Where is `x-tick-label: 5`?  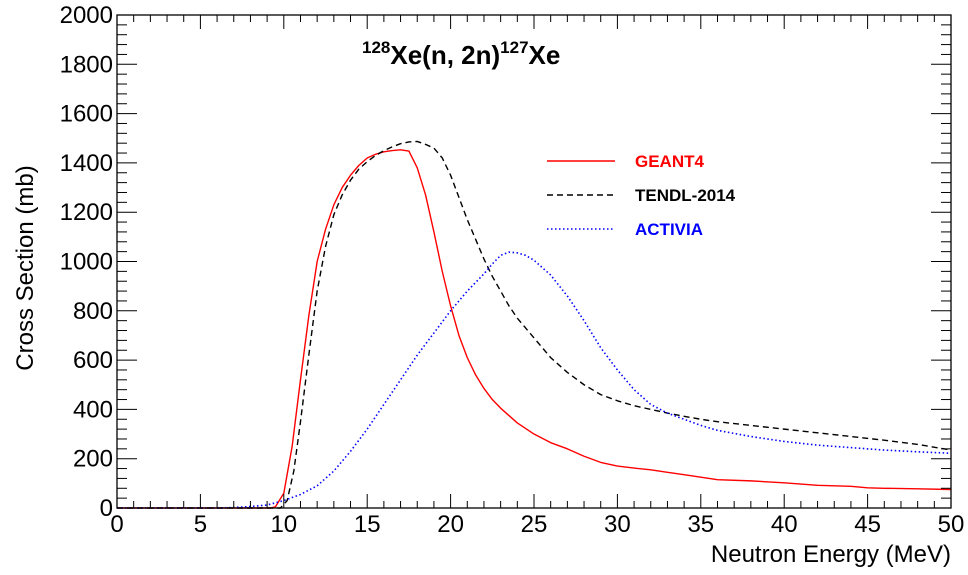 x-tick-label: 5 is located at coordinates (200, 524).